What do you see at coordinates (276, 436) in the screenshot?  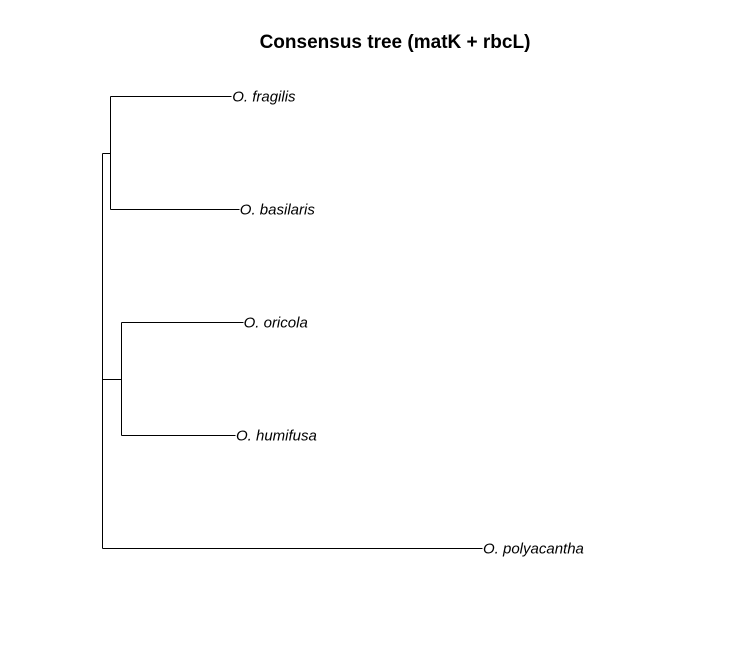 I see `tip-label-humifusa: O. humifusa` at bounding box center [276, 436].